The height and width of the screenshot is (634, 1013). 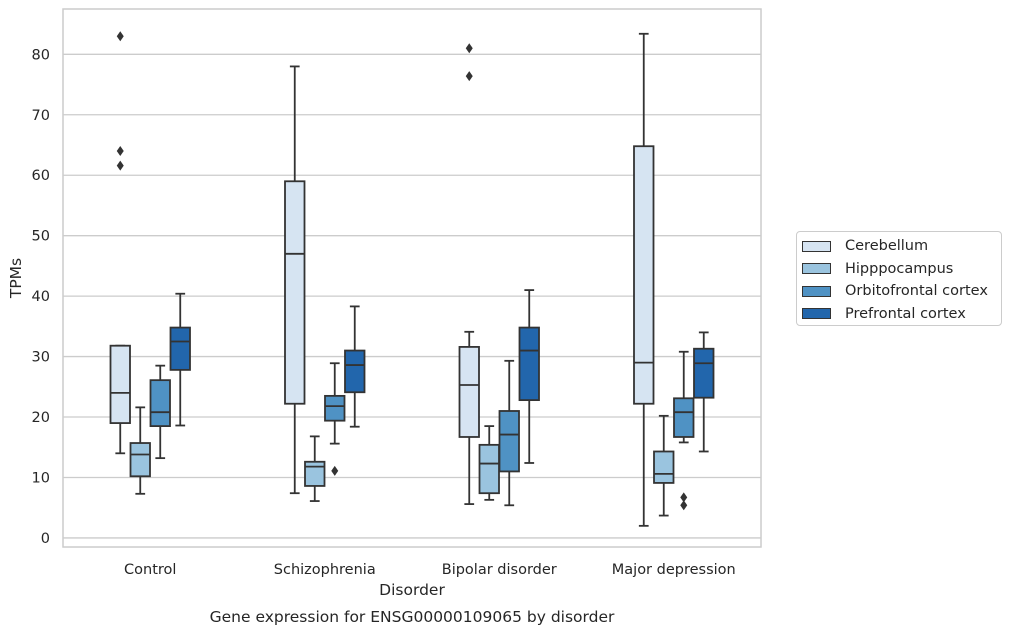 What do you see at coordinates (150, 570) in the screenshot?
I see `x-tick-label: Control` at bounding box center [150, 570].